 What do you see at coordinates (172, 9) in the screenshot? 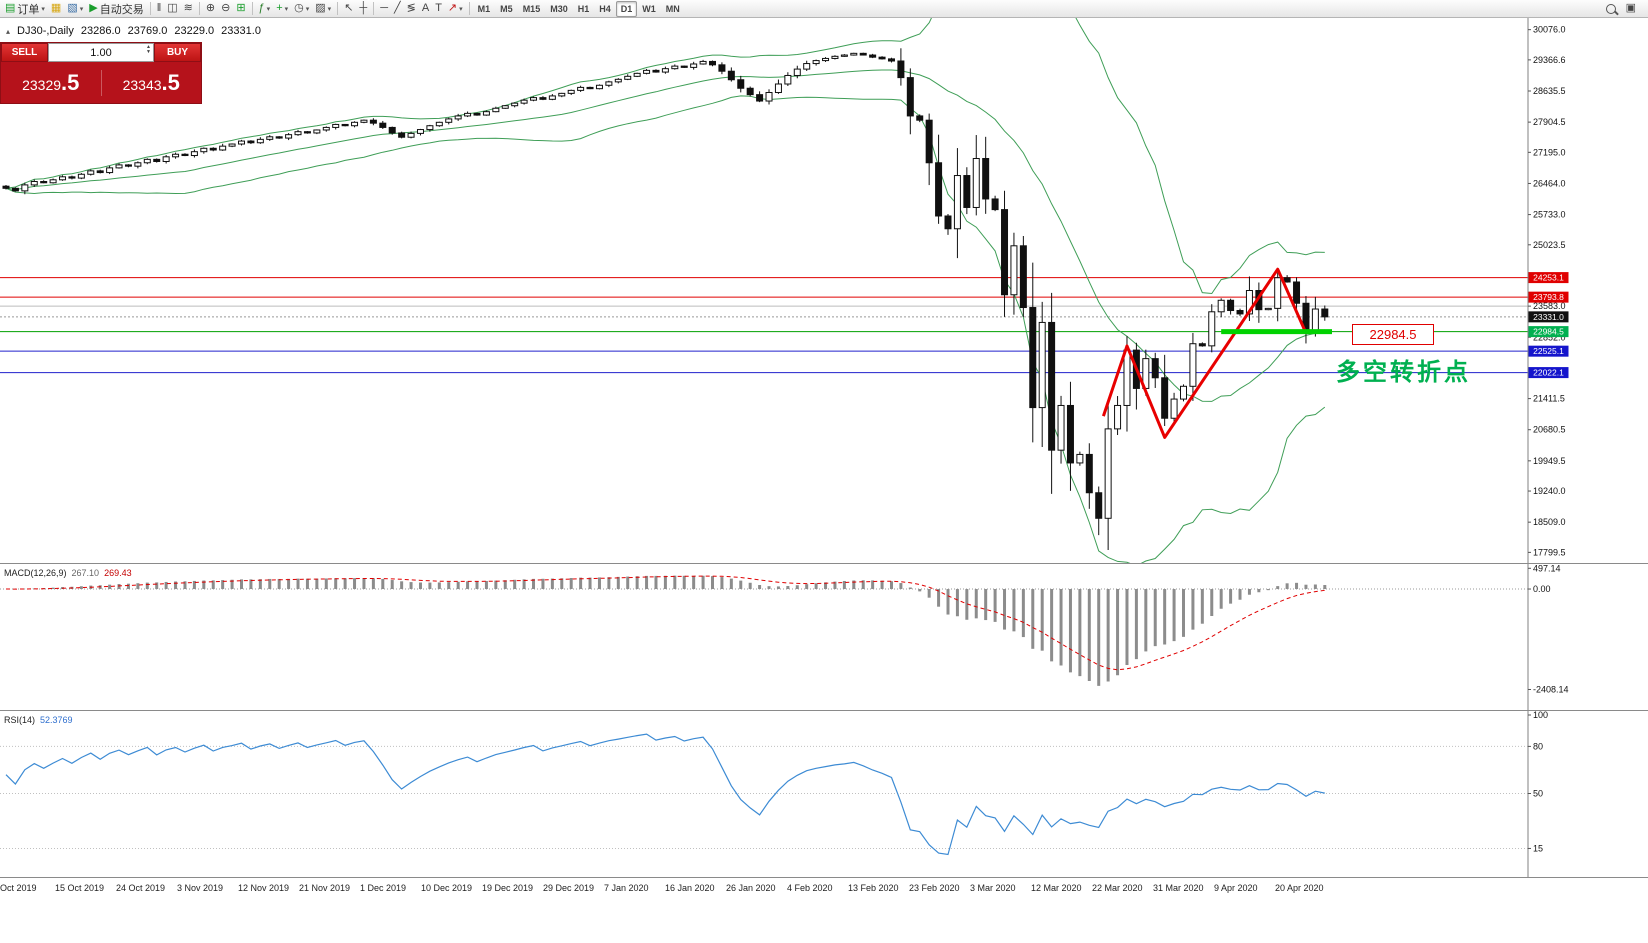
I see `candlestick-chart-button: ◫` at bounding box center [172, 9].